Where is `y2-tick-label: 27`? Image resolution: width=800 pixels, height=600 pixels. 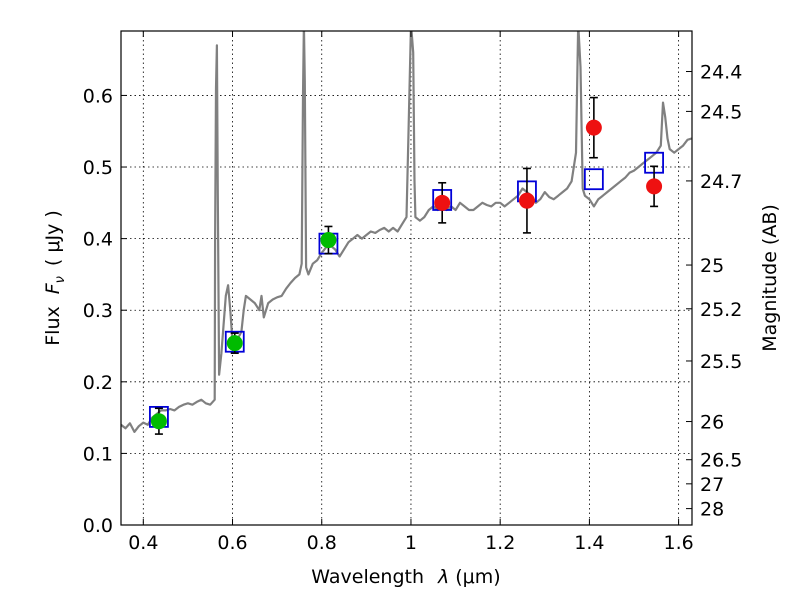 y2-tick-label: 27 is located at coordinates (712, 485).